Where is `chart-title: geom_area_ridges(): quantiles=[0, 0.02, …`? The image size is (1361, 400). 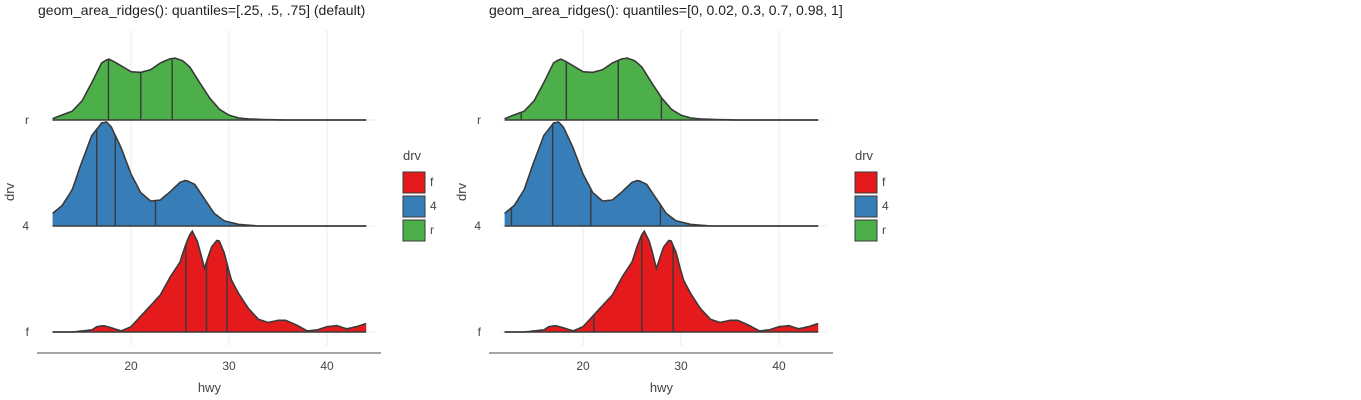
chart-title: geom_area_ridges(): quantiles=[0, 0.02, … is located at coordinates (666, 10).